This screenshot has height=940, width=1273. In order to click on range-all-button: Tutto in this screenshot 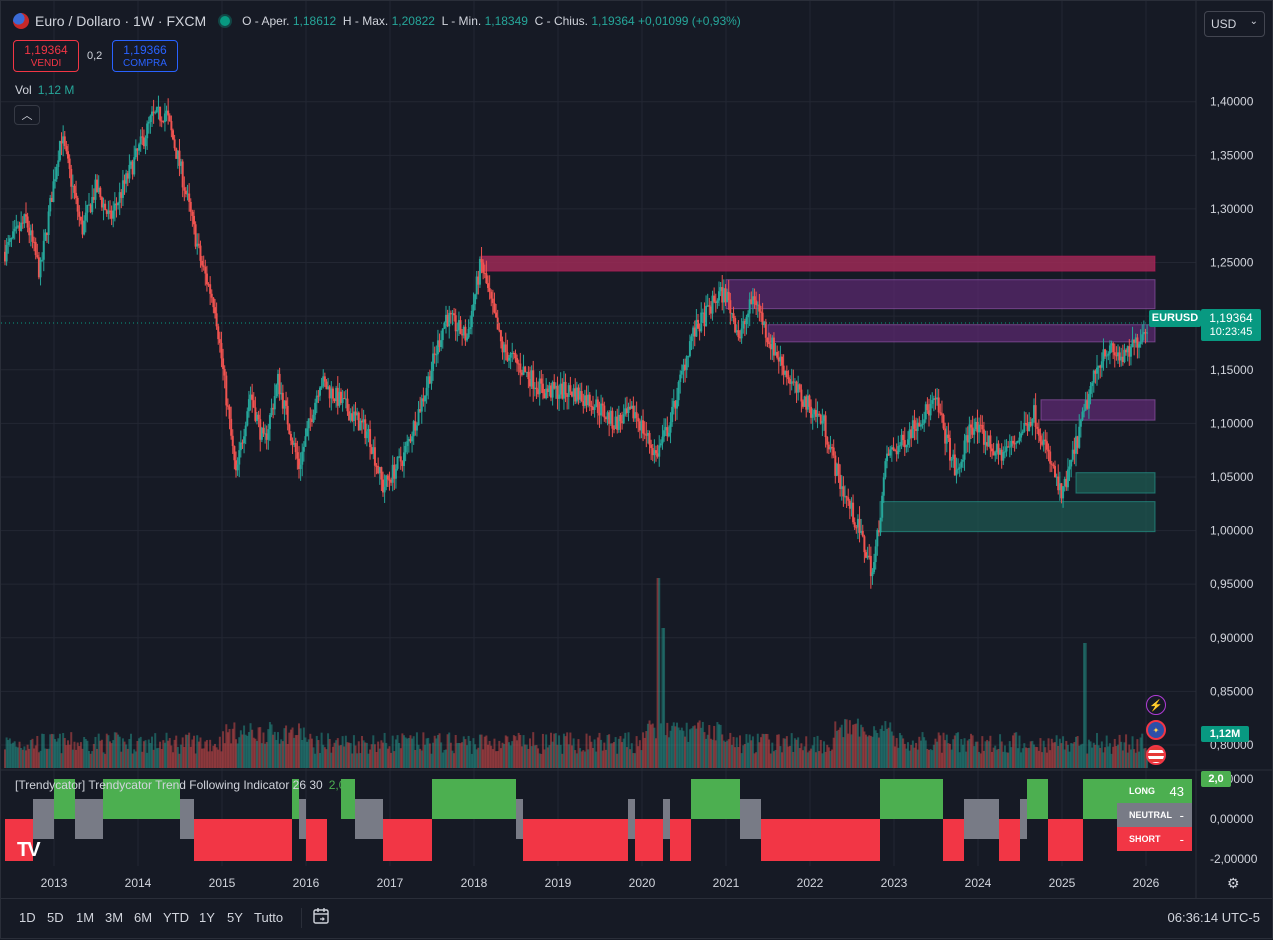, I will do `click(269, 917)`.